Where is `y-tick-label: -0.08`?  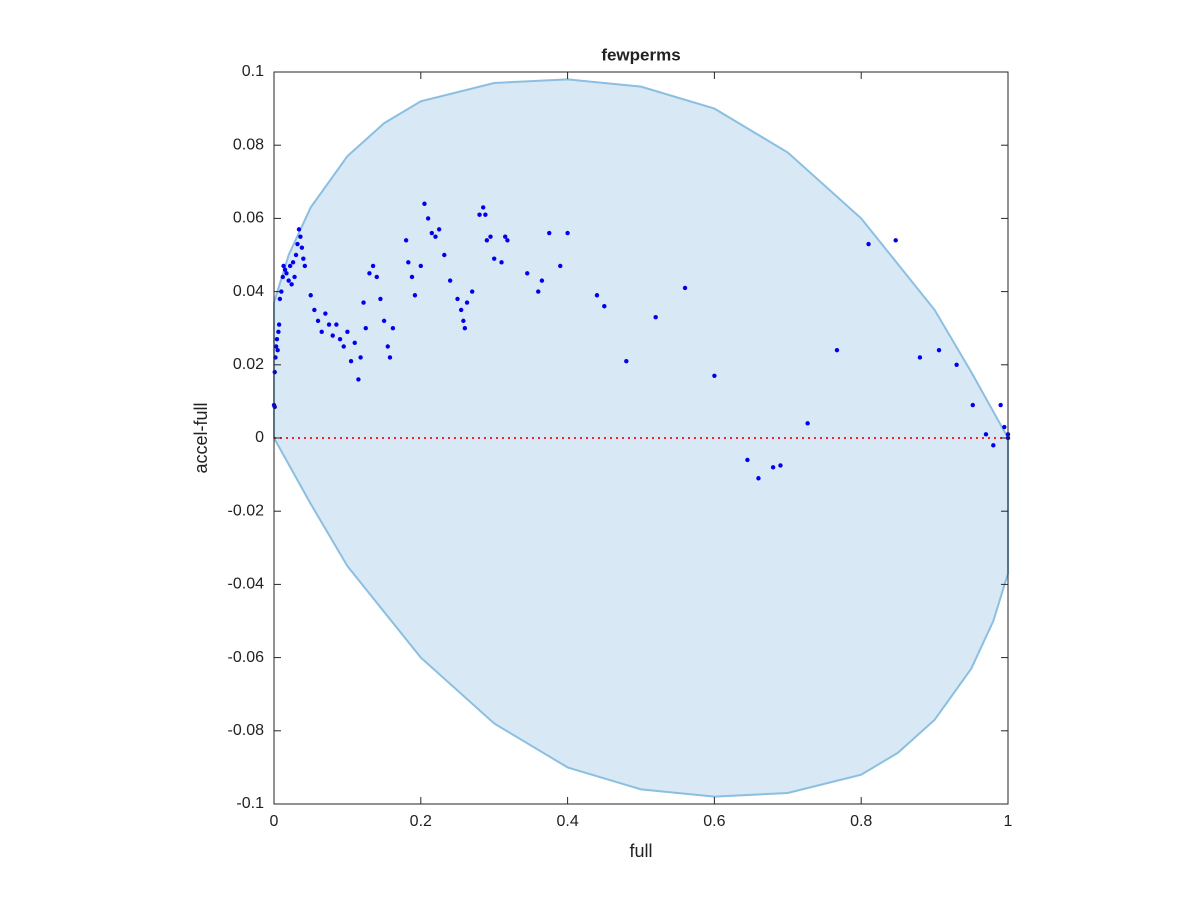 y-tick-label: -0.08 is located at coordinates (246, 730).